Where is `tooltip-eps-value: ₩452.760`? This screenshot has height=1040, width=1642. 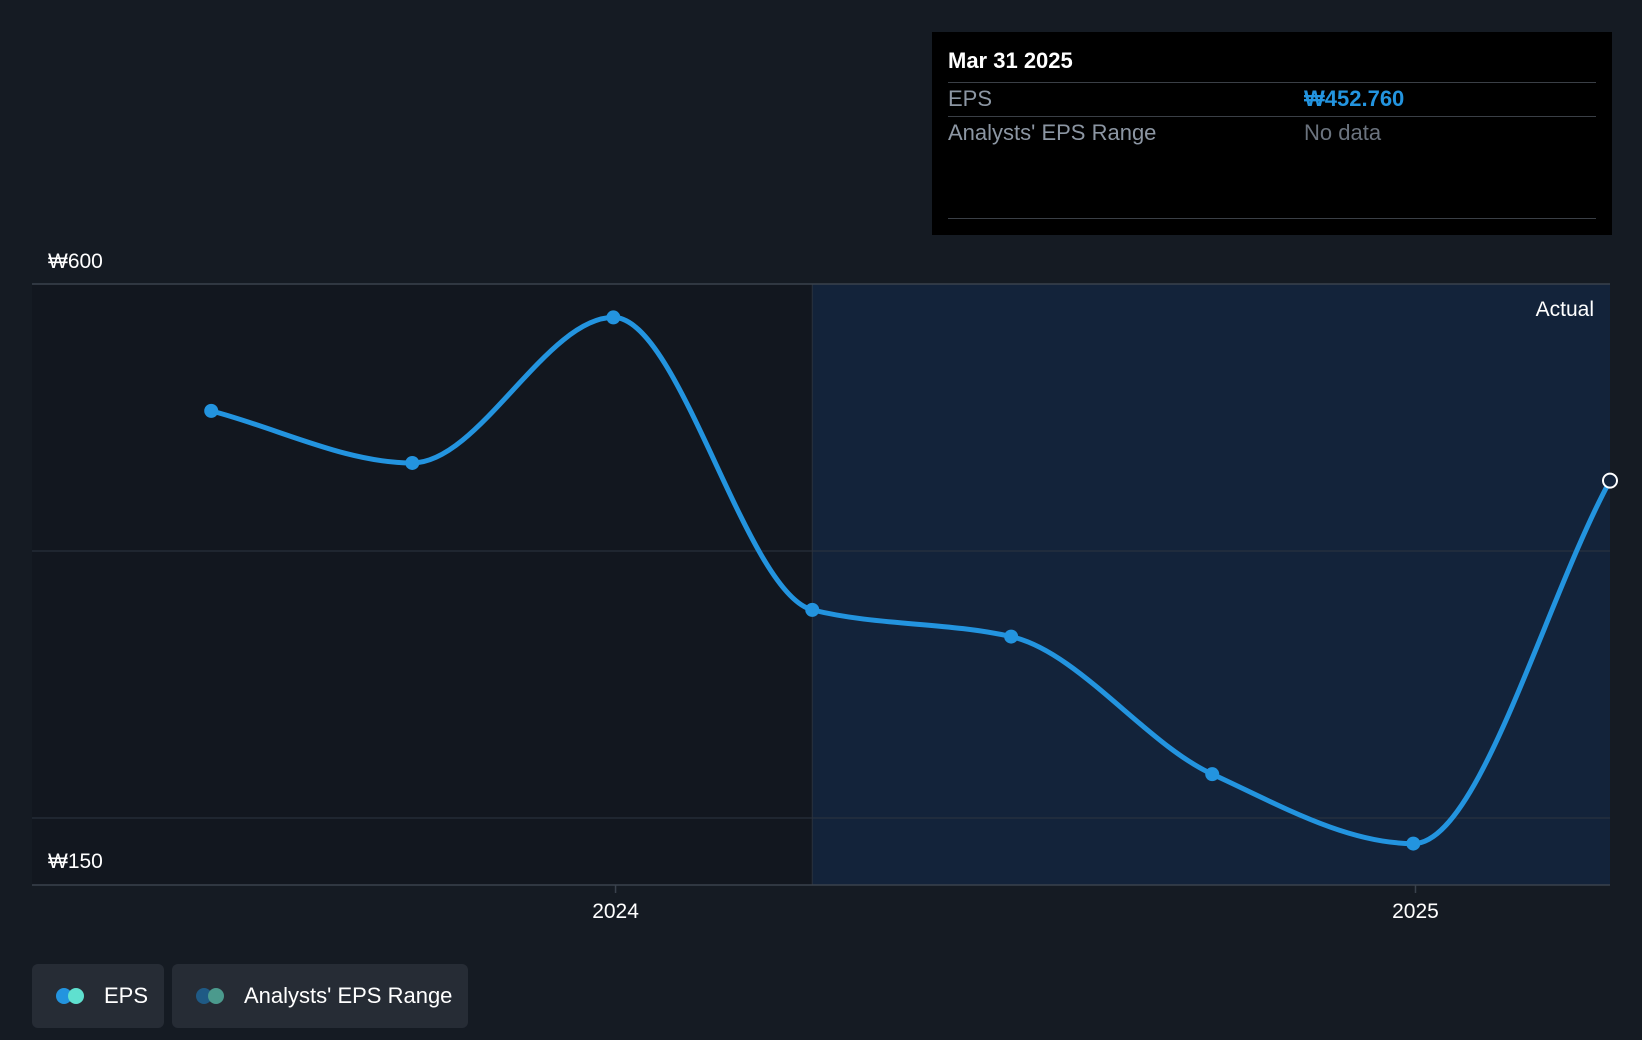 tooltip-eps-value: ₩452.760 is located at coordinates (1354, 98).